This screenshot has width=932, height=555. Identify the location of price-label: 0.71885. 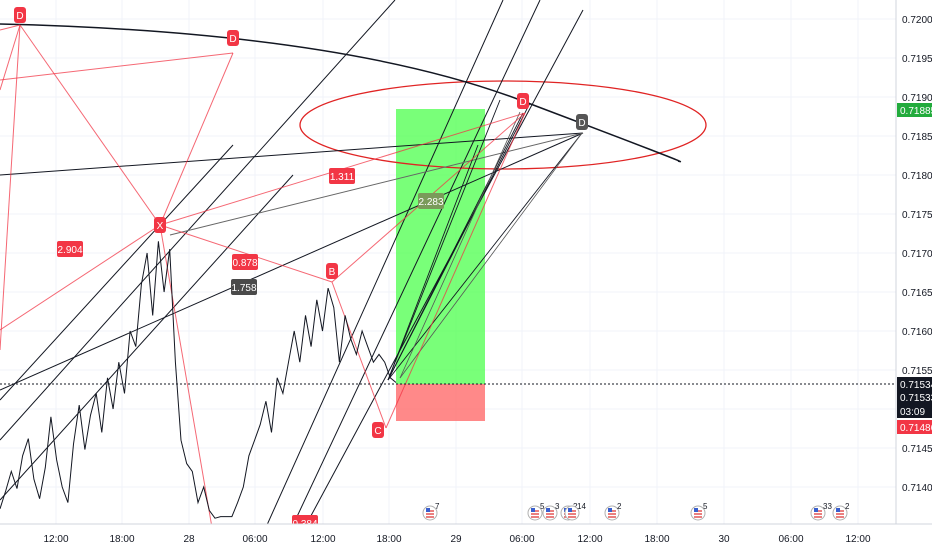
(914, 110).